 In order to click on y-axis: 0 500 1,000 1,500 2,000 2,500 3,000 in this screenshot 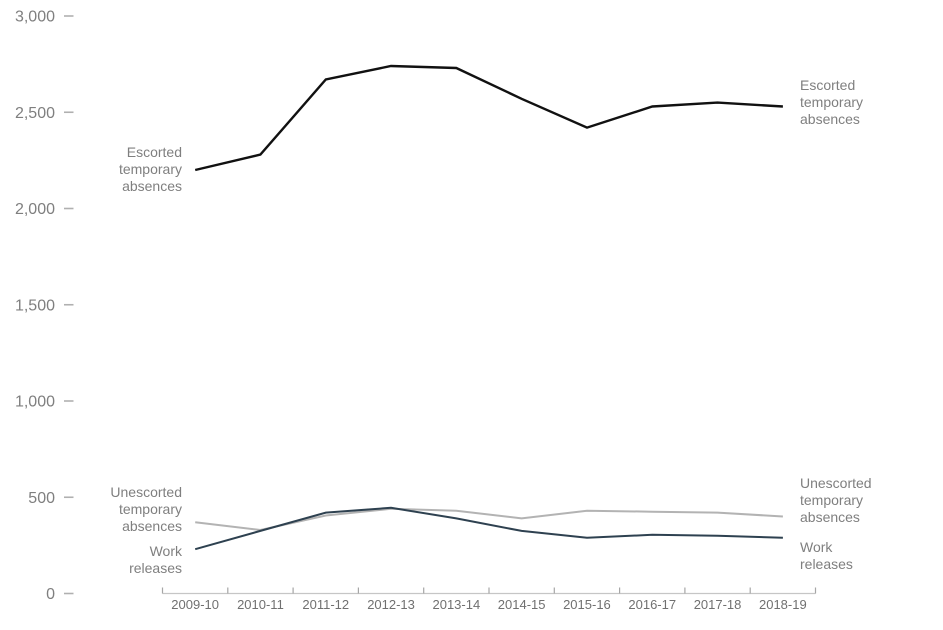, I will do `click(44, 306)`.